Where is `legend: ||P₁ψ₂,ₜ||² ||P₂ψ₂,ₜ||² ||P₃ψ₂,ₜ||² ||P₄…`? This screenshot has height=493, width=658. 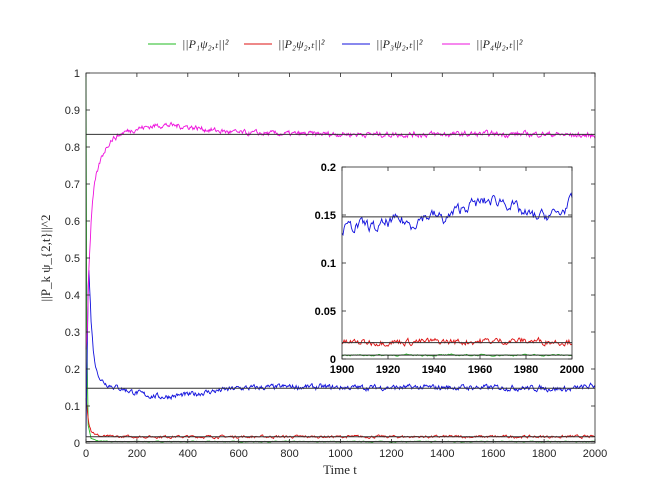
legend: ||P₁ψ₂,ₜ||² ||P₂ψ₂,ₜ||² ||P₃ψ₂,ₜ||² ||P₄… is located at coordinates (335, 44).